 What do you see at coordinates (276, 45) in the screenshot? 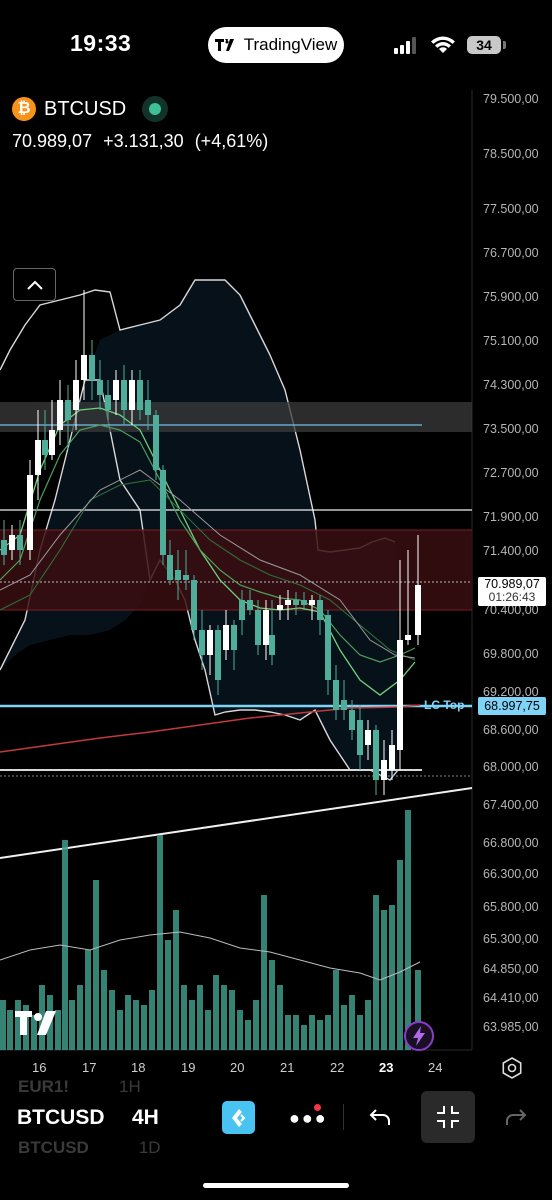
I see `tradingview-pill: TradingView` at bounding box center [276, 45].